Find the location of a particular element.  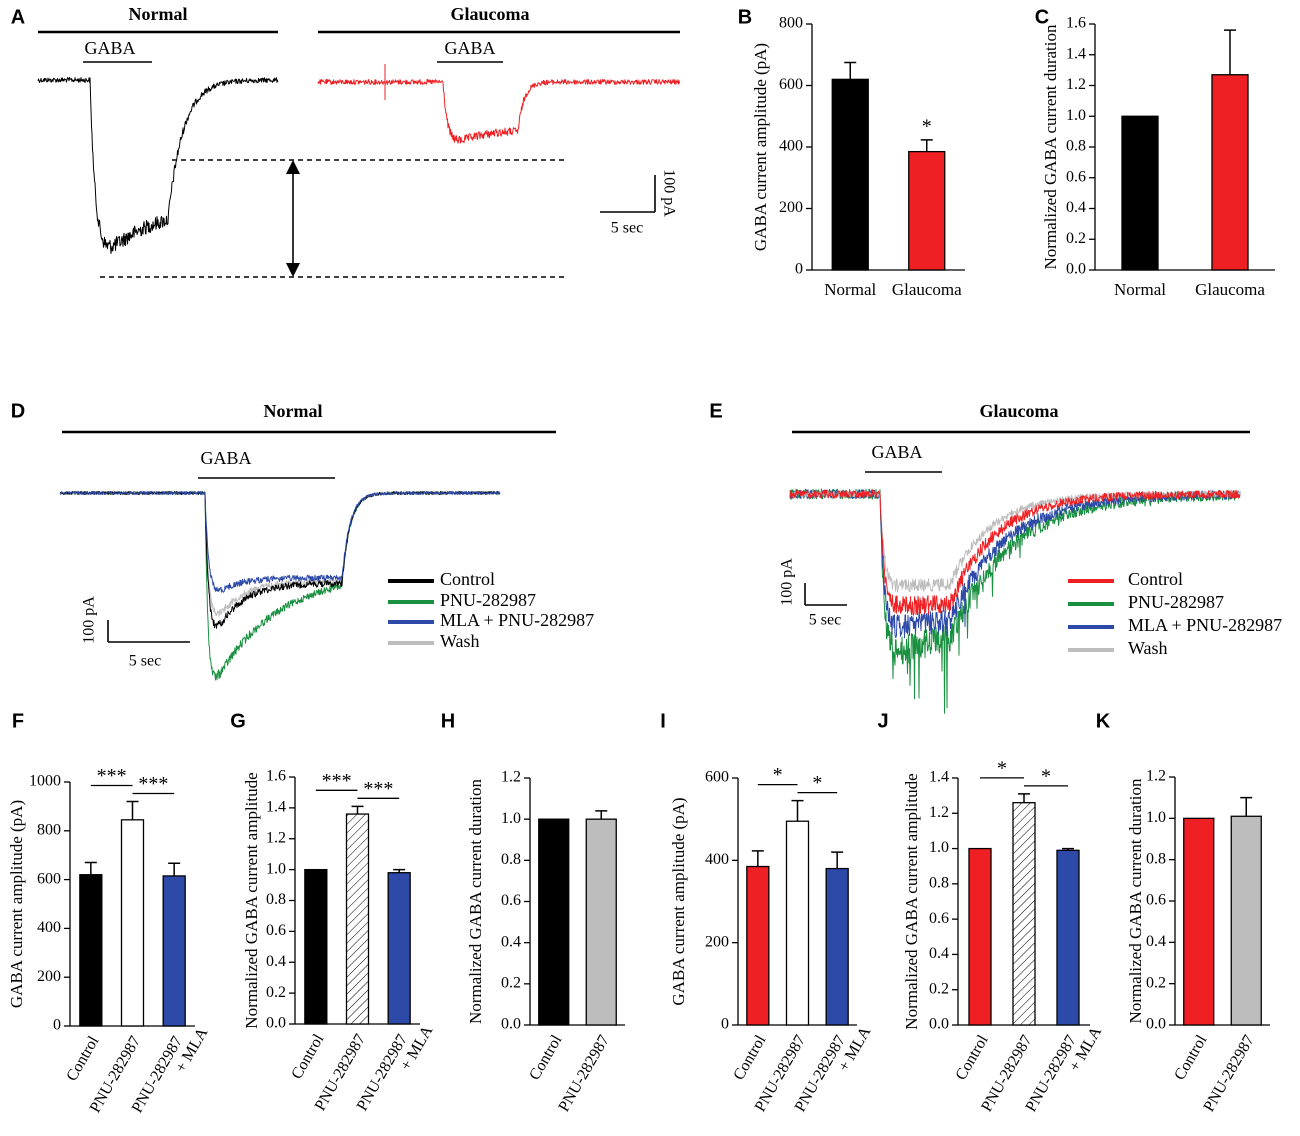

y-axis-label: Normalized GABA current amplitude is located at coordinates (911, 901).